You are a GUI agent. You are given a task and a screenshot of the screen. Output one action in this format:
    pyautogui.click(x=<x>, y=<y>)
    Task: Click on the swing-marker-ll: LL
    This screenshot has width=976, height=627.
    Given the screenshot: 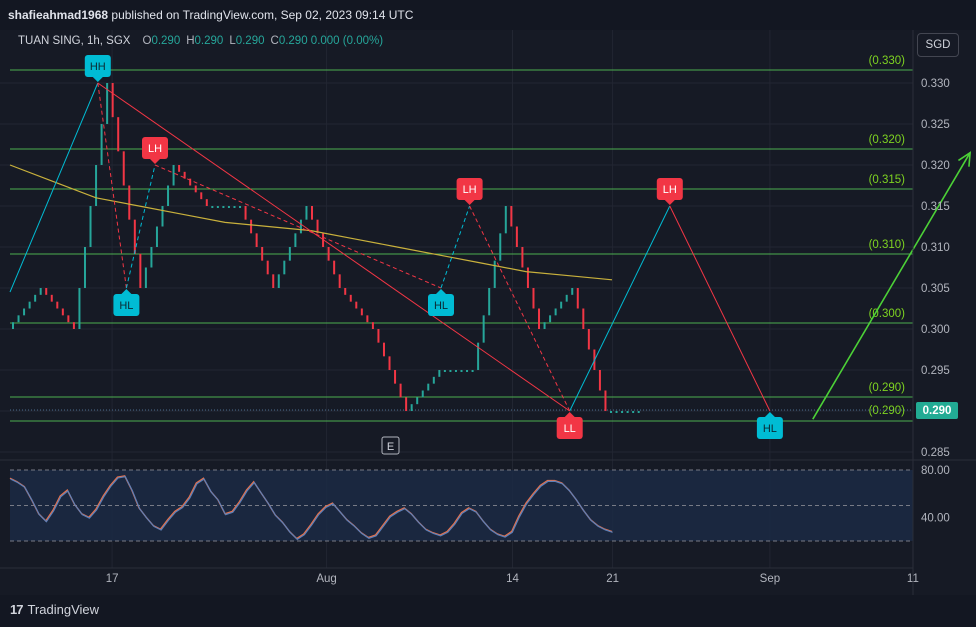 What is the action you would take?
    pyautogui.click(x=569, y=425)
    